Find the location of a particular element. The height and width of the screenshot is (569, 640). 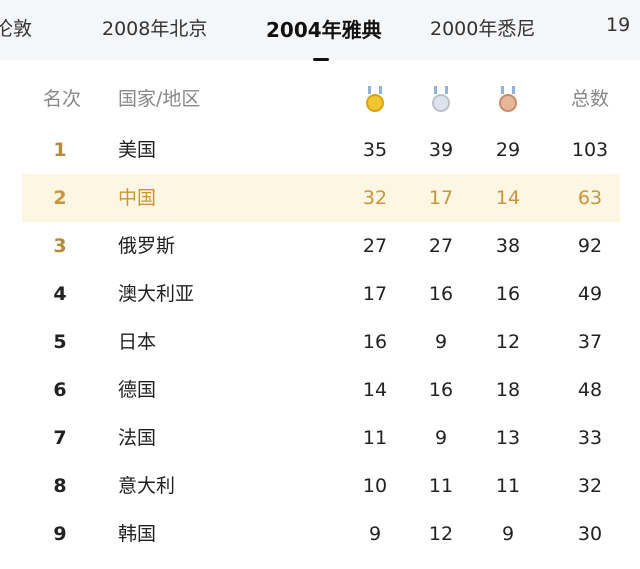

rank: 4 is located at coordinates (60, 294).